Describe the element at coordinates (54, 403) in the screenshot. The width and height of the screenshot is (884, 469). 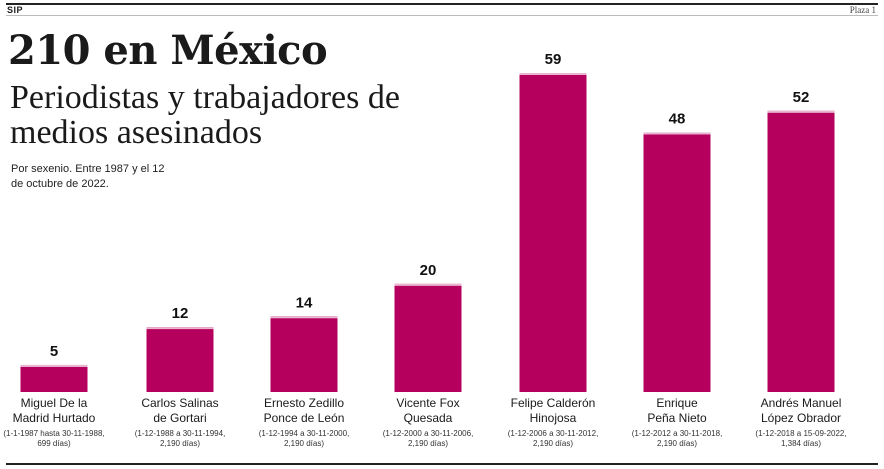
I see `category-label: Miguel De la` at that location.